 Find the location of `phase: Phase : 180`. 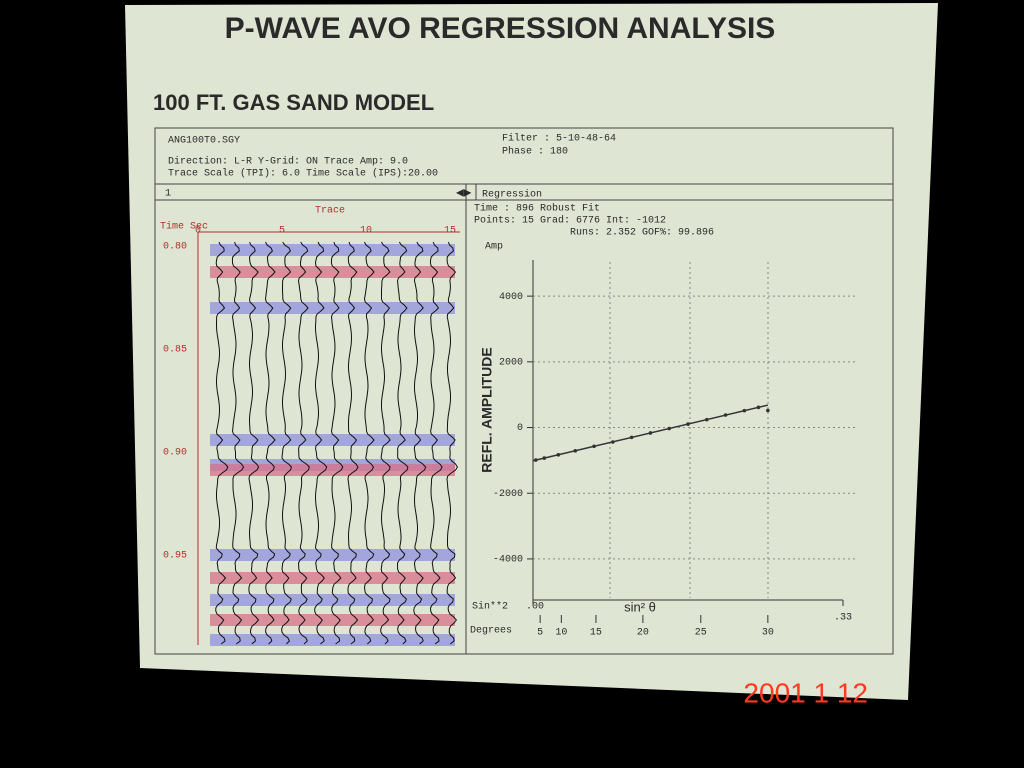

phase: Phase : 180 is located at coordinates (535, 152).